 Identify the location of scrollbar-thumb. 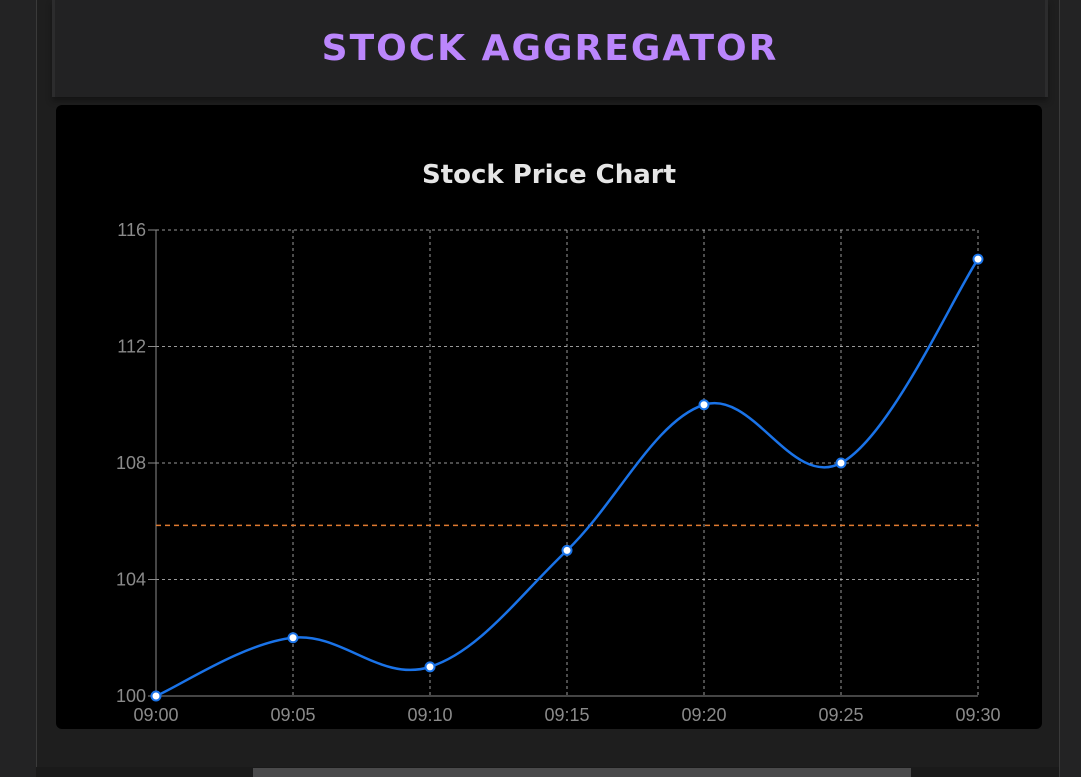
(582, 772).